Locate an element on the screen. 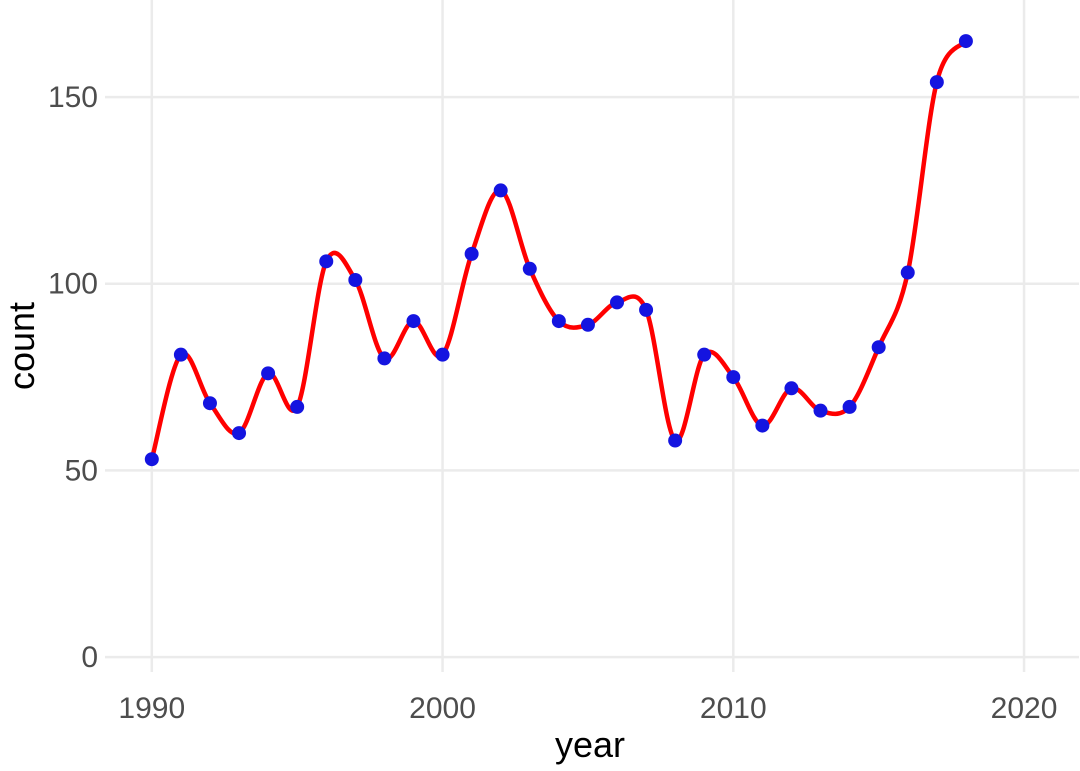 Image resolution: width=1080 pixels, height=771 pixels. data-point-1999 is located at coordinates (413, 321).